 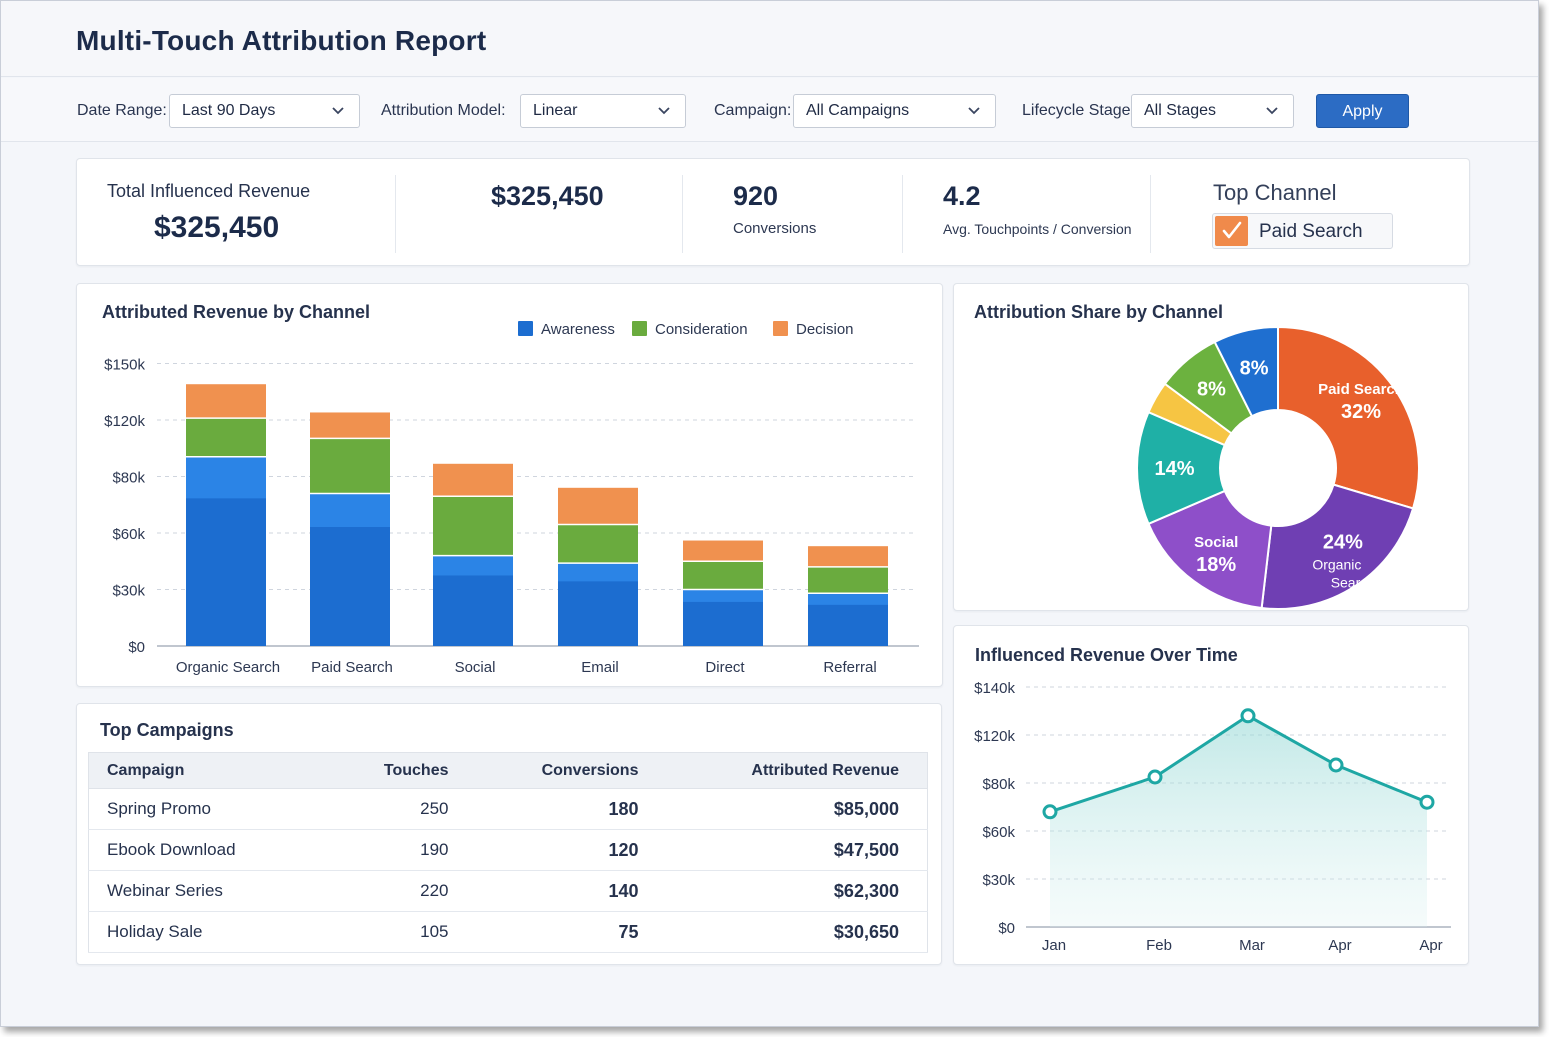 What do you see at coordinates (210, 770) in the screenshot?
I see `column-header-campaign: Campaign` at bounding box center [210, 770].